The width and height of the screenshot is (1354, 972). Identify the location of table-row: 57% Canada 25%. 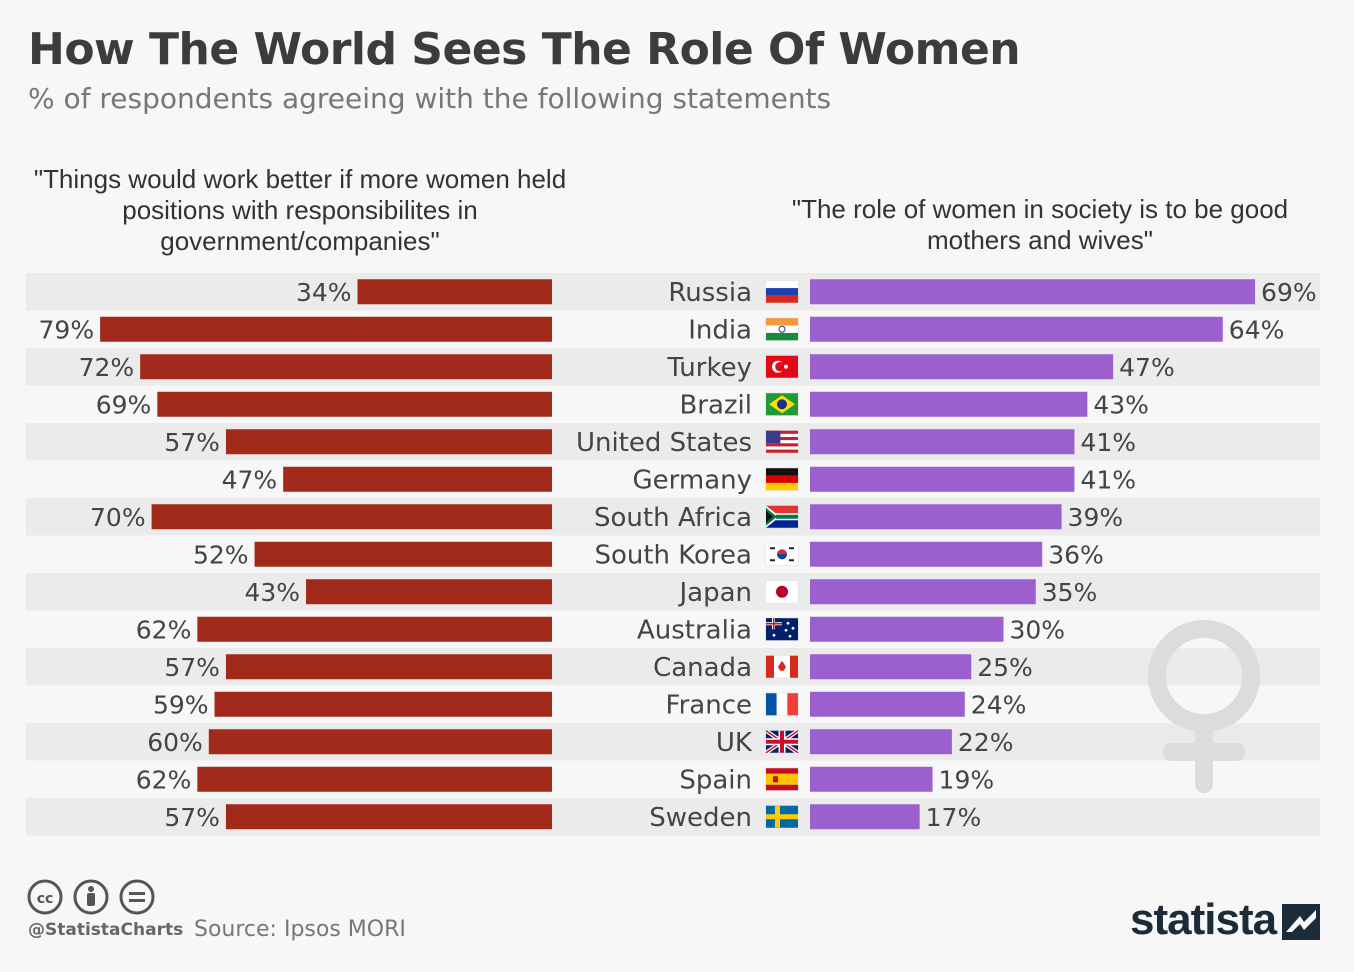
(673, 667).